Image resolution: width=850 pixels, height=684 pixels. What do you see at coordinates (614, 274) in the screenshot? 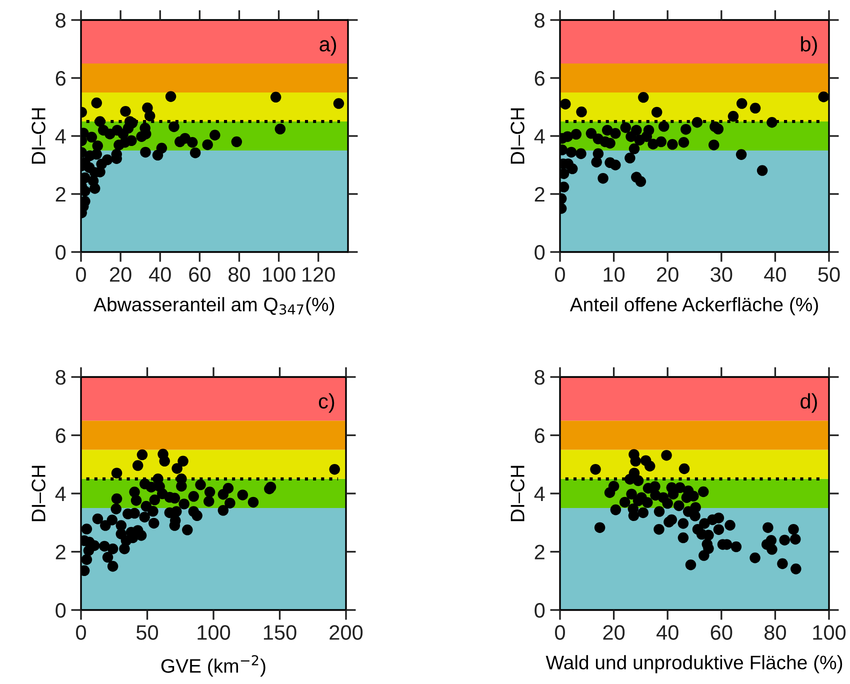
I see `x-tick-label: 10` at bounding box center [614, 274].